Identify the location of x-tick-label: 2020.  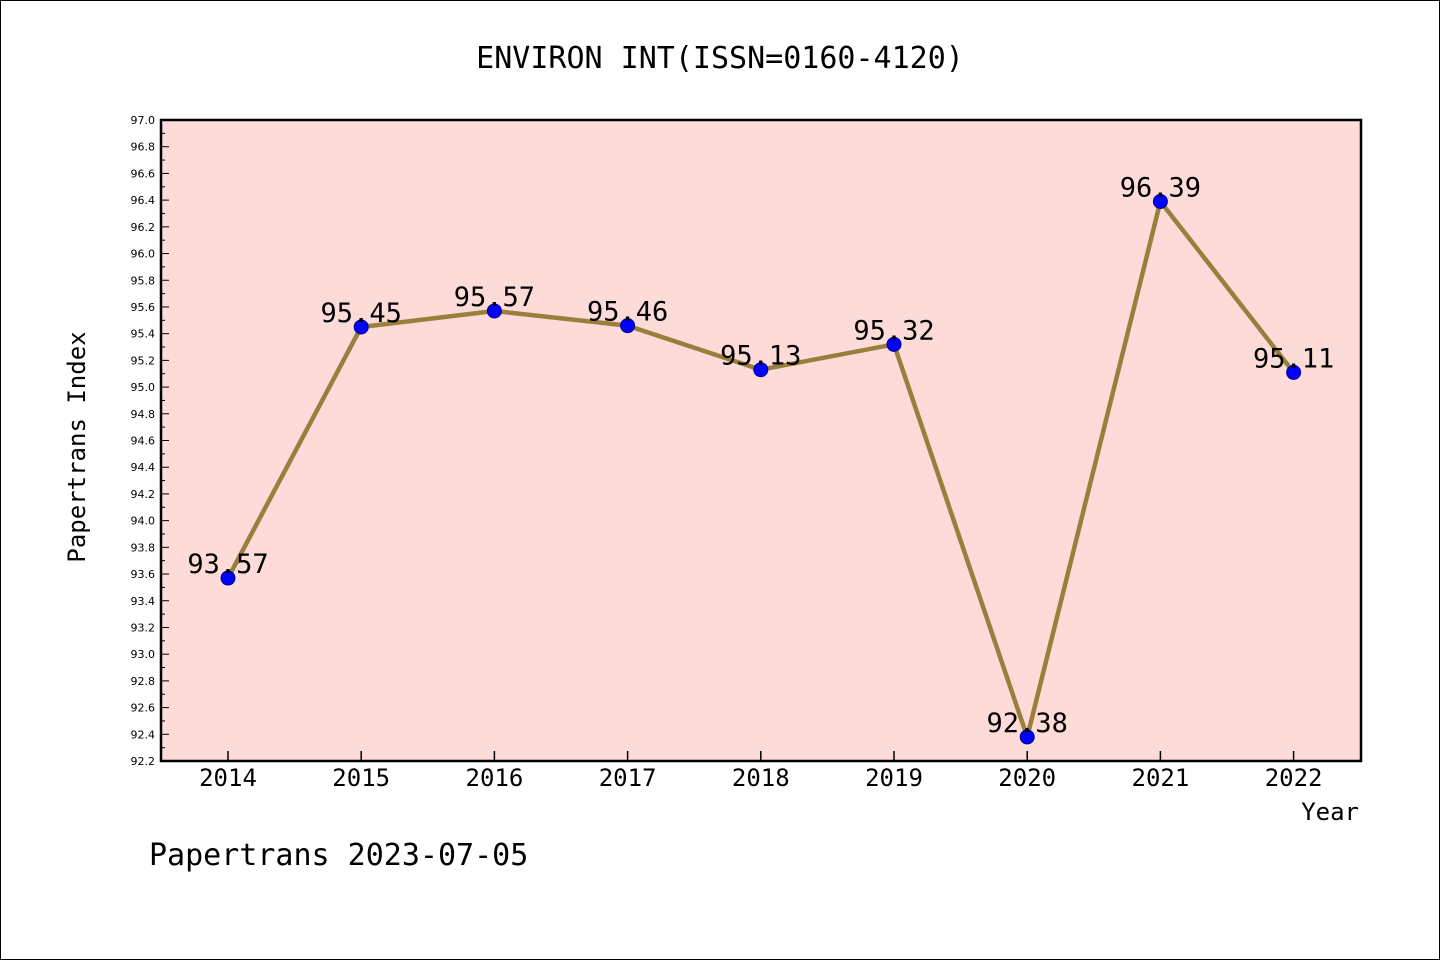
(1027, 778).